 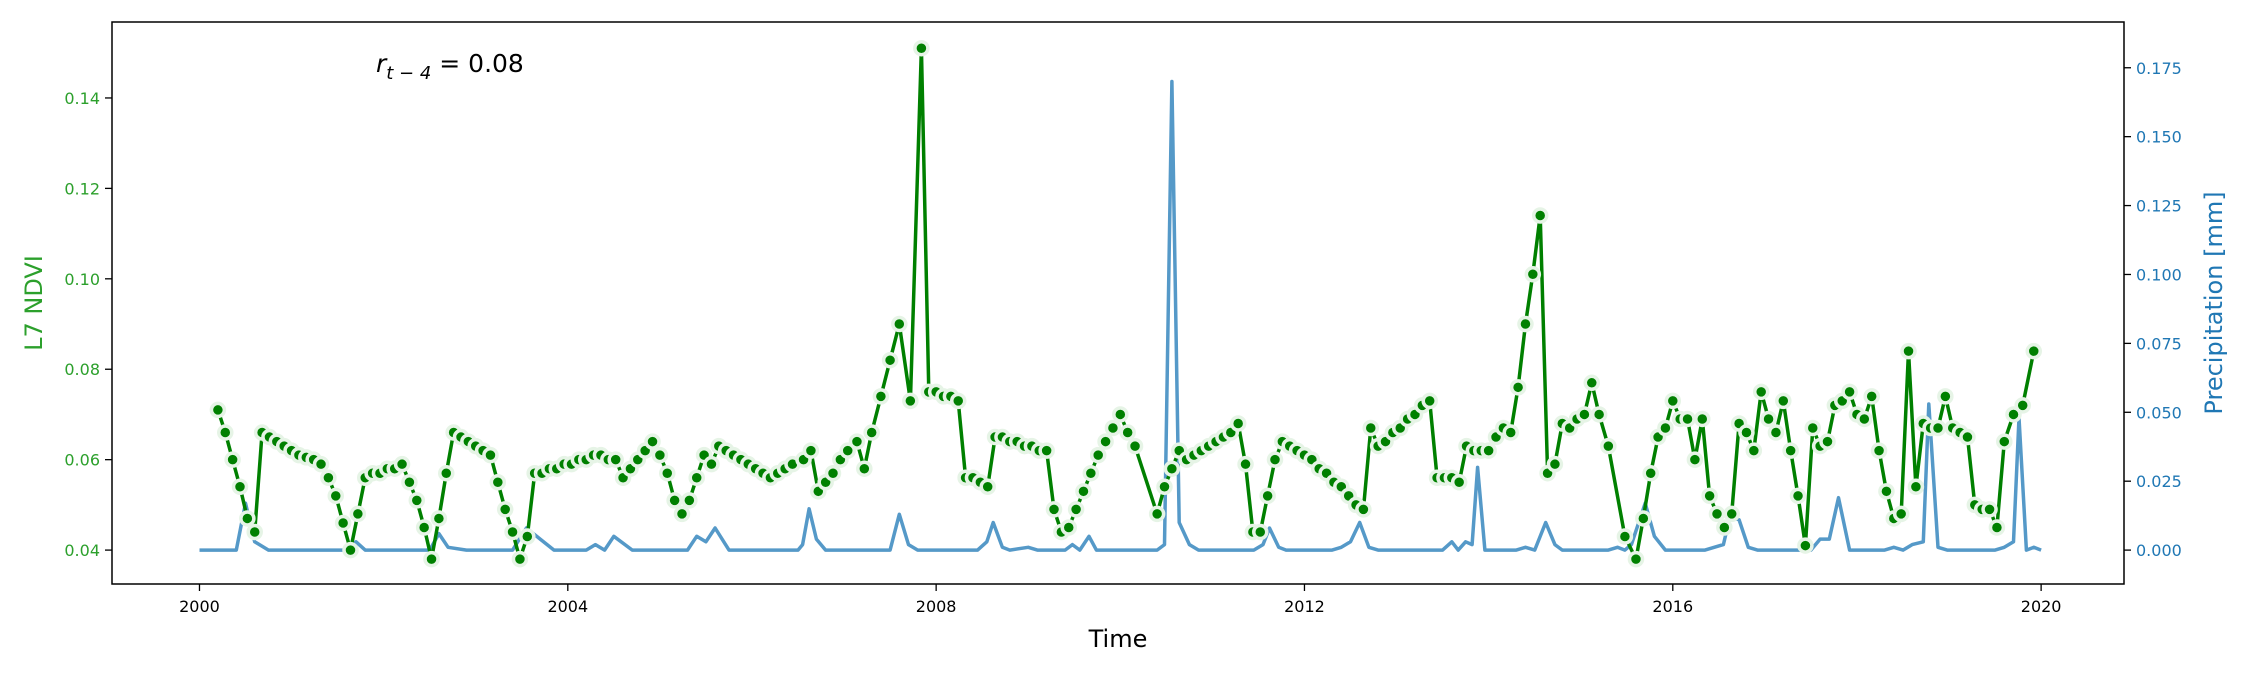 What do you see at coordinates (2159, 68) in the screenshot?
I see `right-tick-label: 0.175` at bounding box center [2159, 68].